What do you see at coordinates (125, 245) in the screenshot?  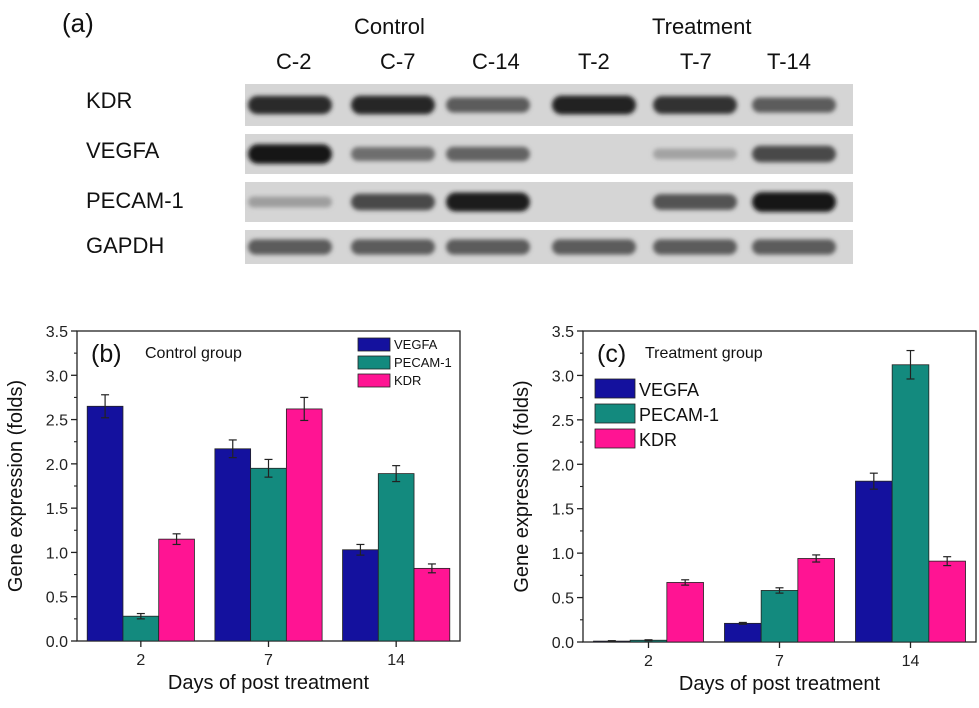 I see `gene-label-gapdh: GAPDH` at bounding box center [125, 245].